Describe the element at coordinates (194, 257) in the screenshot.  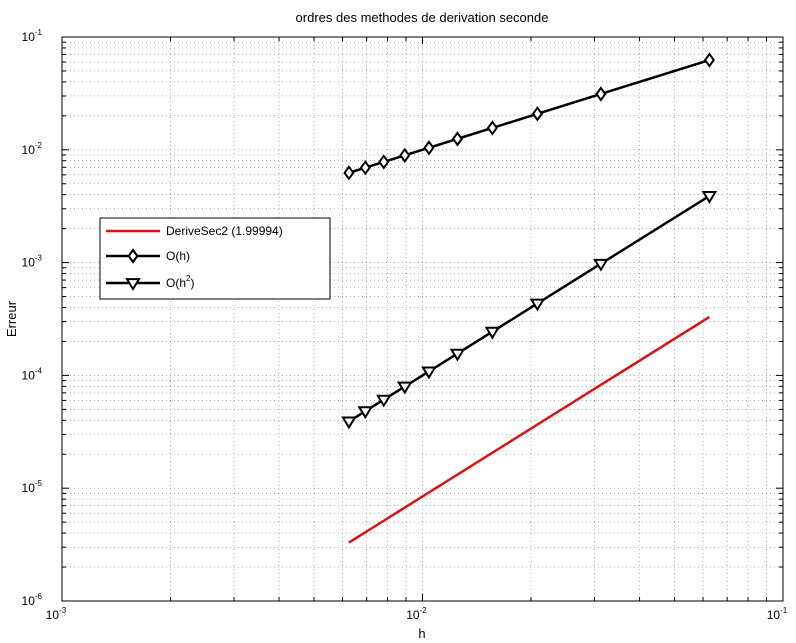
I see `legend-items: DeriveSec2 (1.99994) O(h) O(h2)` at that location.